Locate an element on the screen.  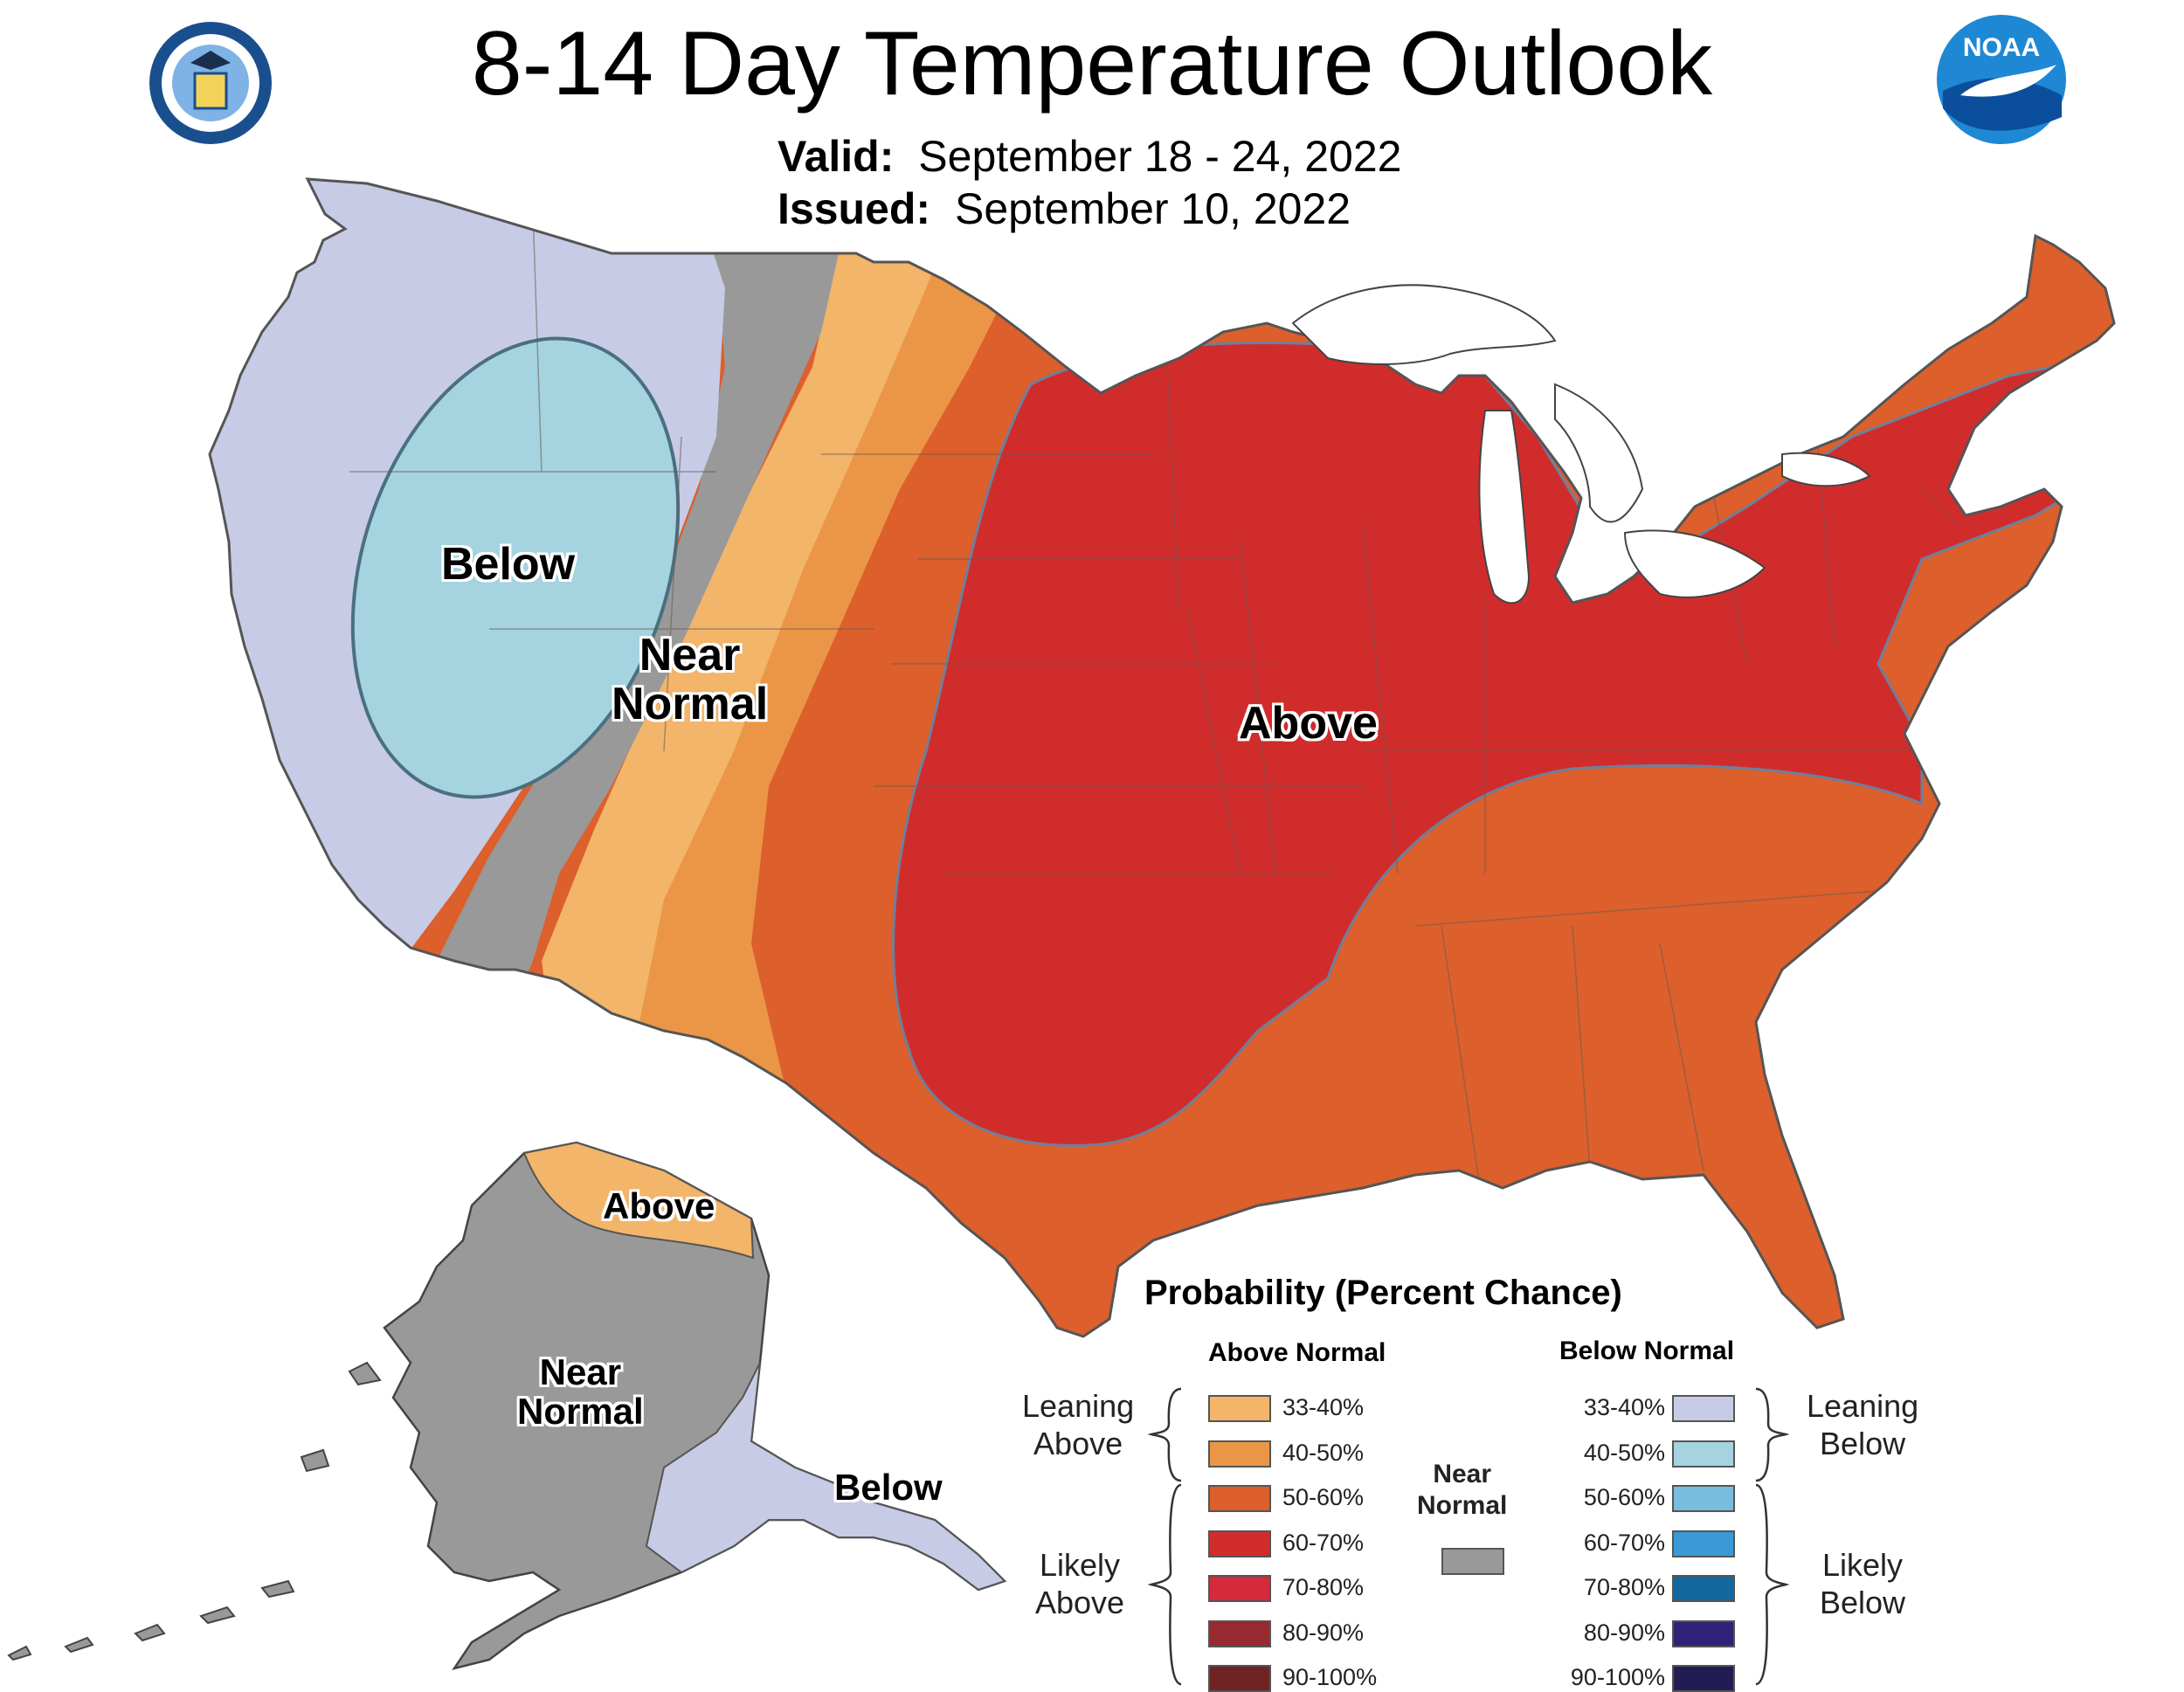
legend-title: Probability (Percent Chance) is located at coordinates (1383, 1293).